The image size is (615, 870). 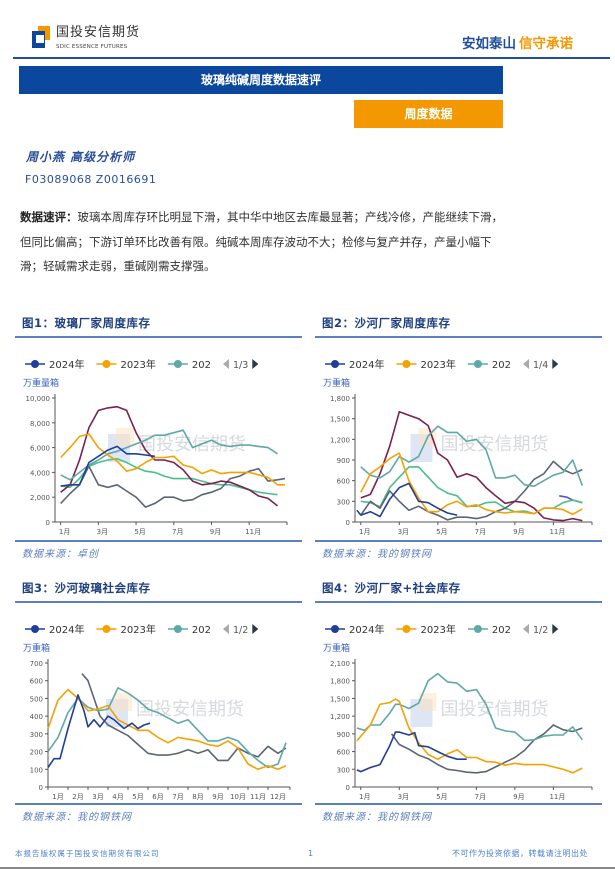 What do you see at coordinates (92, 47) in the screenshot?
I see `company-name-en: SDIC ESSENCE FUTURES` at bounding box center [92, 47].